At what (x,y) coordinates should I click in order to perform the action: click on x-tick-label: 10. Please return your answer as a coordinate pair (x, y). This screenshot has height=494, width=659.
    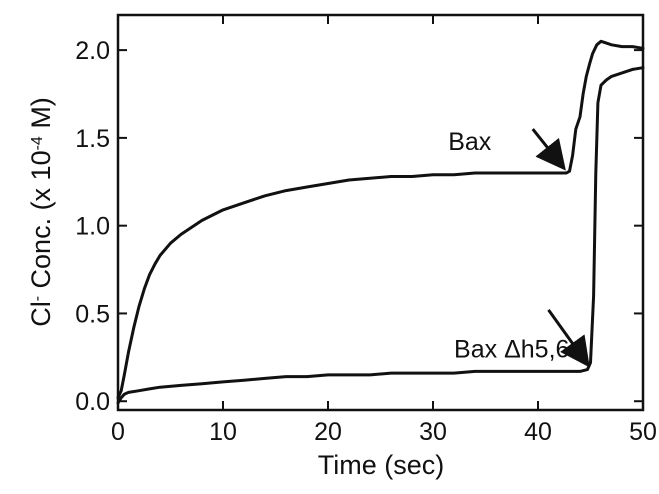
    Looking at the image, I should click on (223, 432).